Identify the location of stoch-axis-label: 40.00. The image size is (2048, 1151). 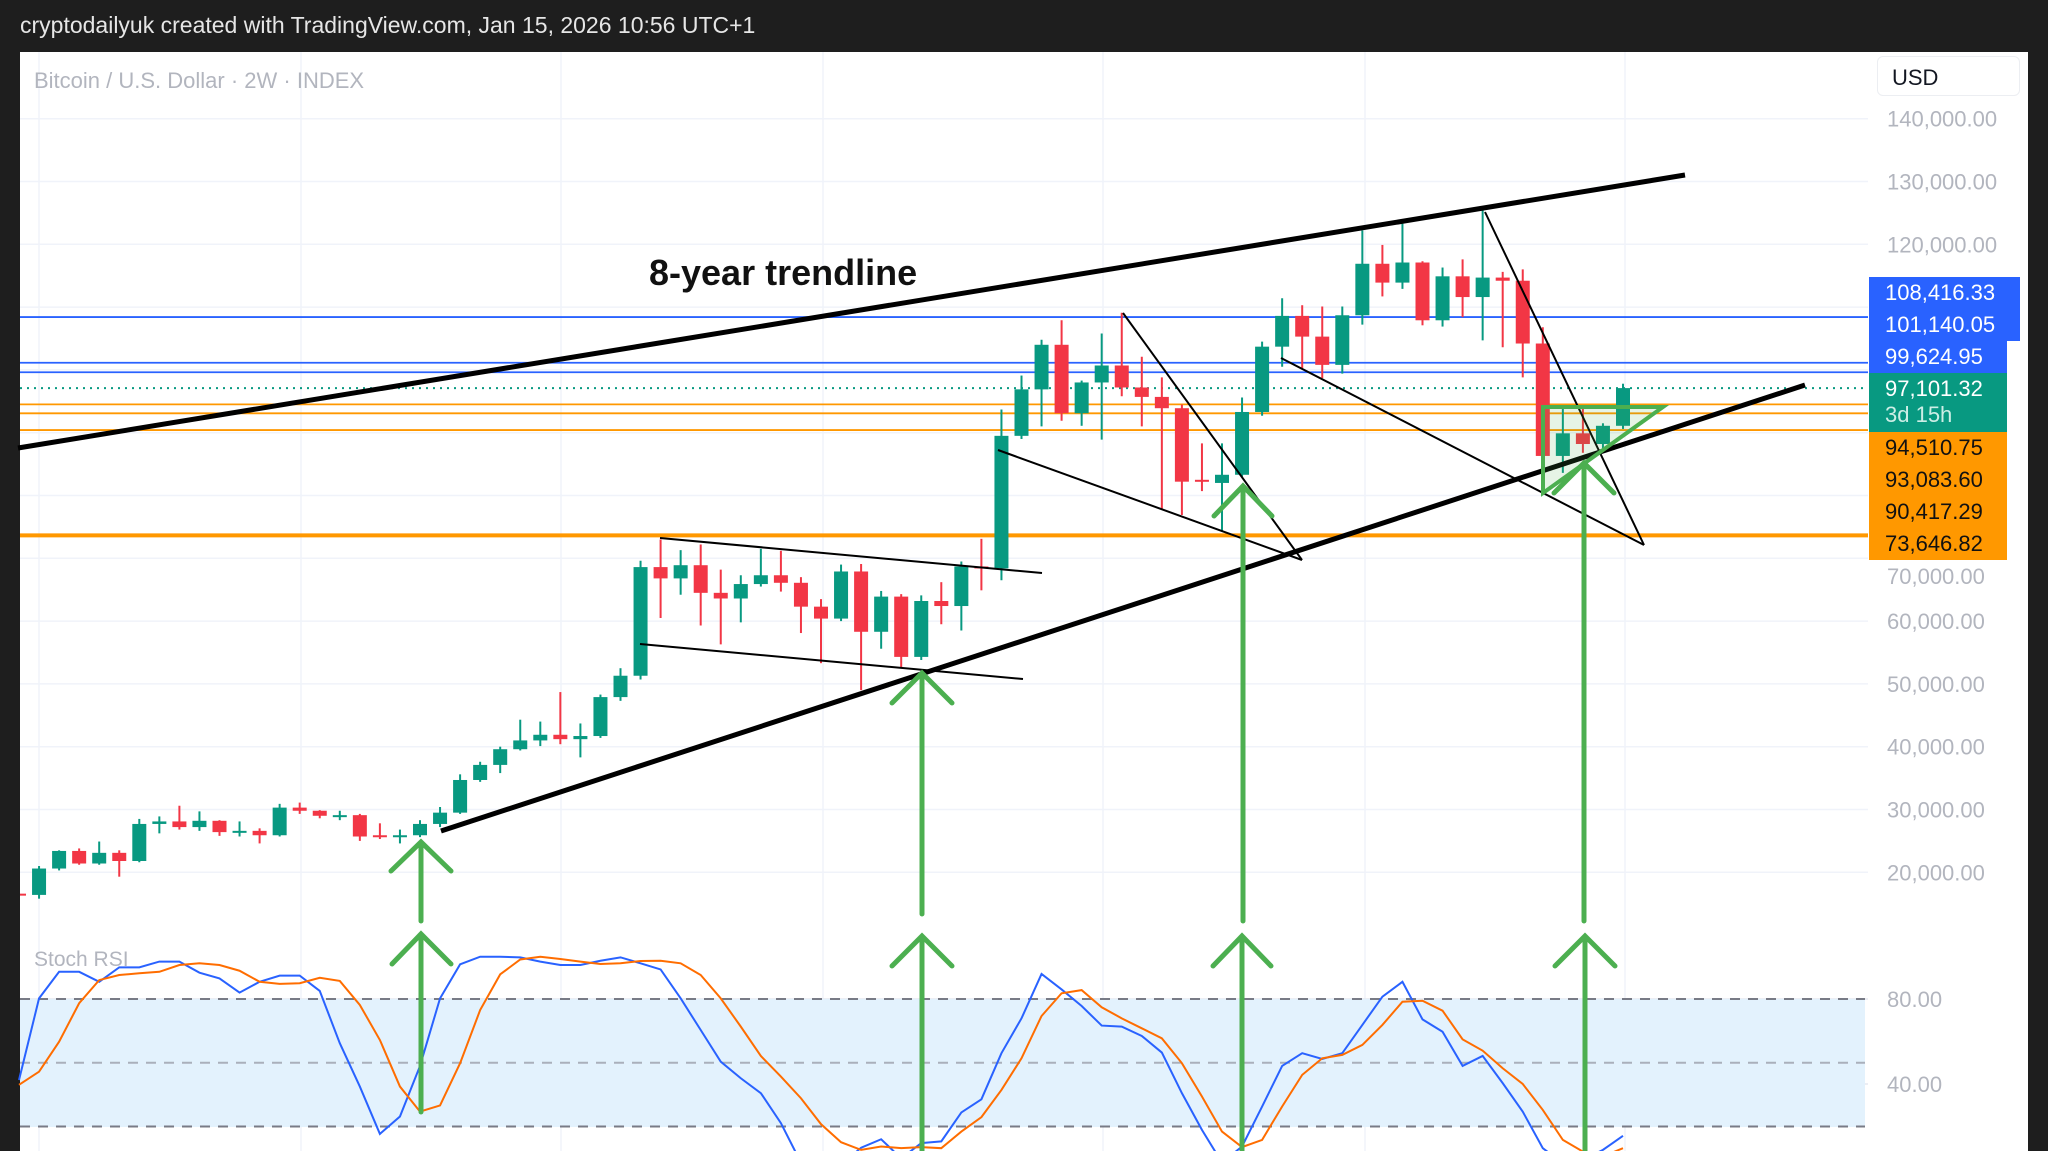
(1914, 1084).